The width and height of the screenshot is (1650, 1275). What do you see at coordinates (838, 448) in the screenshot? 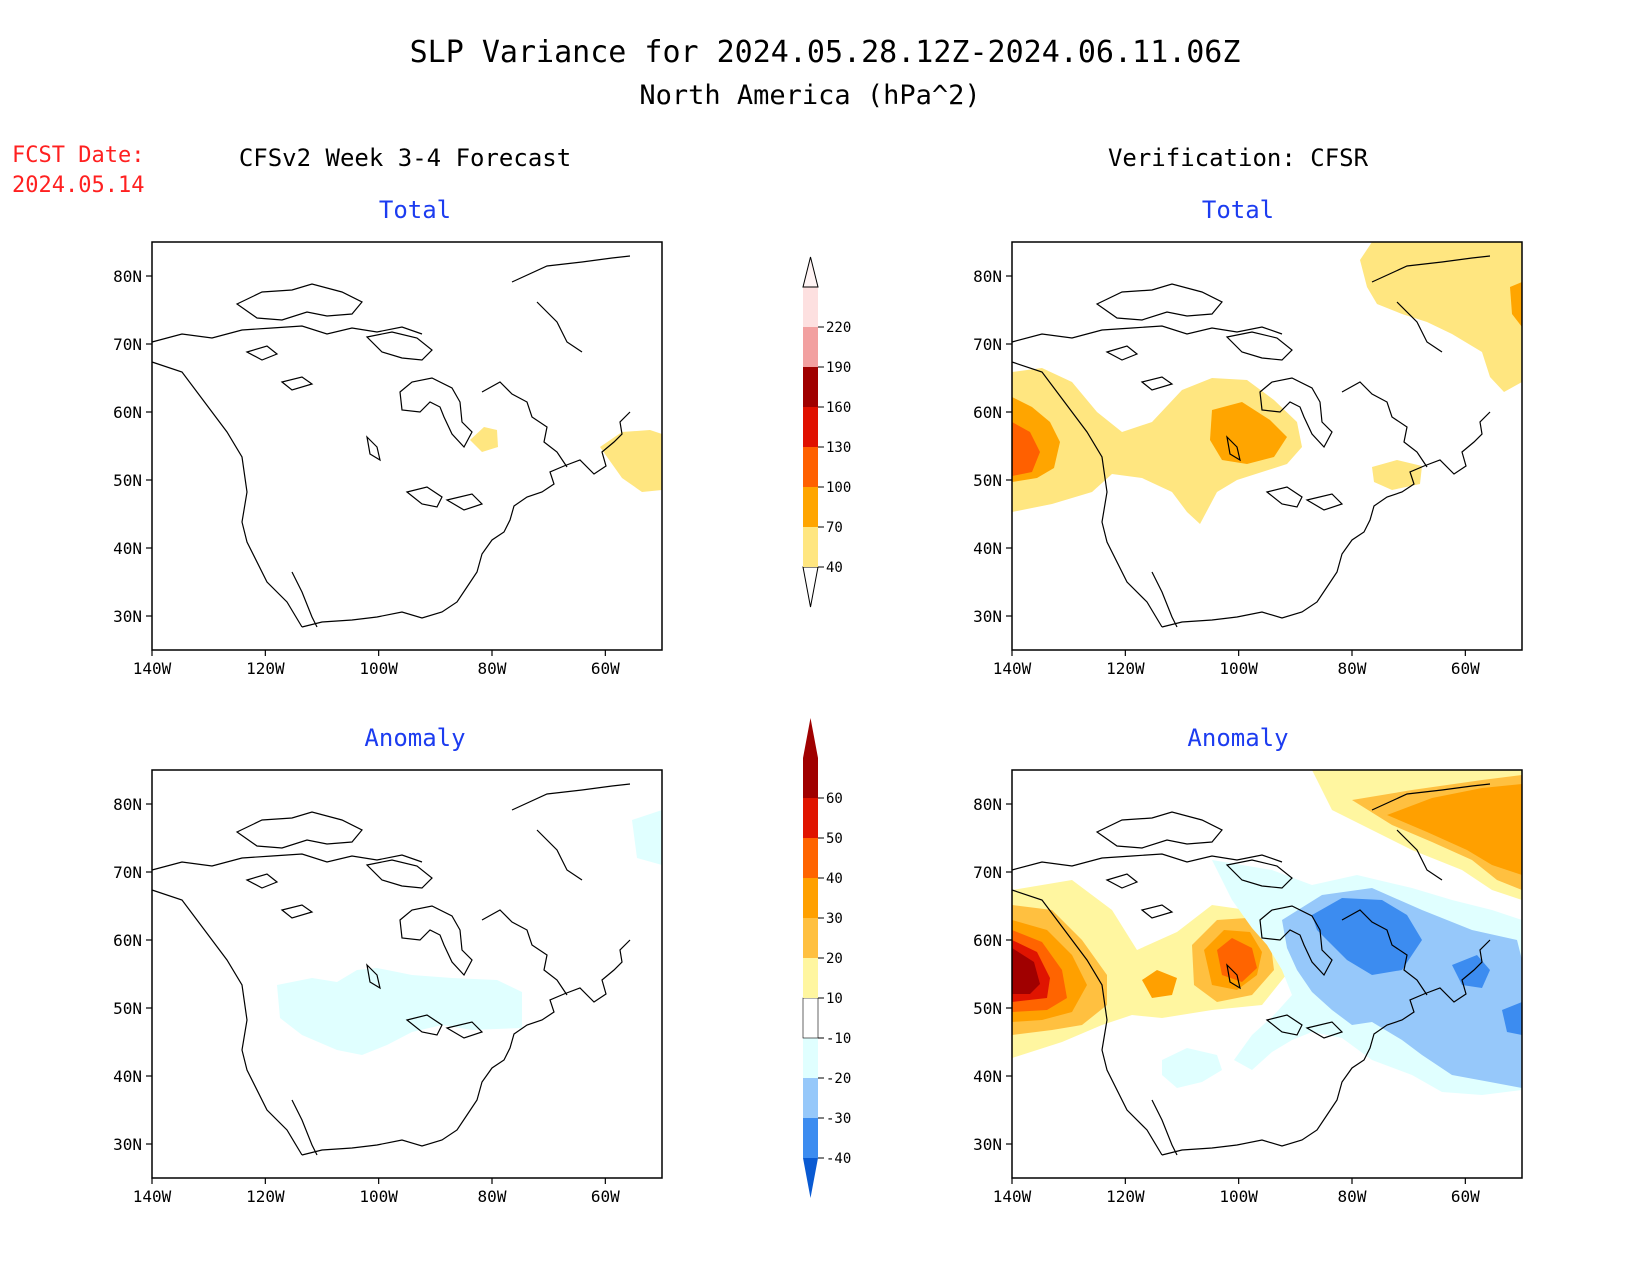
I see `colorbar-total-label: 130` at bounding box center [838, 448].